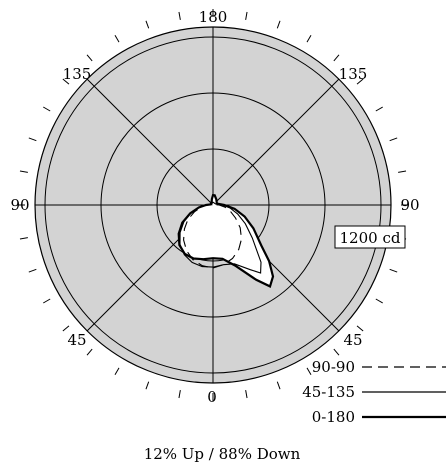 This screenshot has height=468, width=446. I want to click on legend-label-90-90: 90-90, so click(333, 367).